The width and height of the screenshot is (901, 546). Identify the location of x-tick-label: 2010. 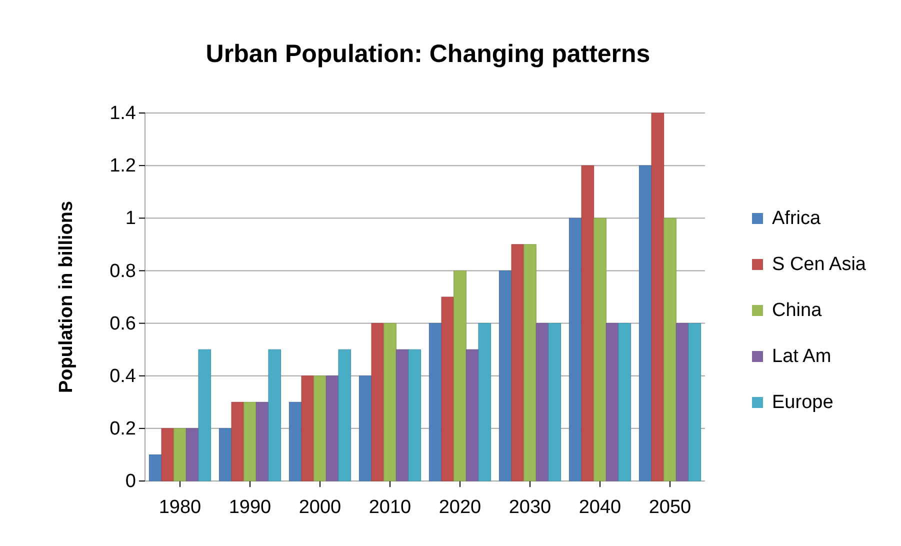
(390, 507).